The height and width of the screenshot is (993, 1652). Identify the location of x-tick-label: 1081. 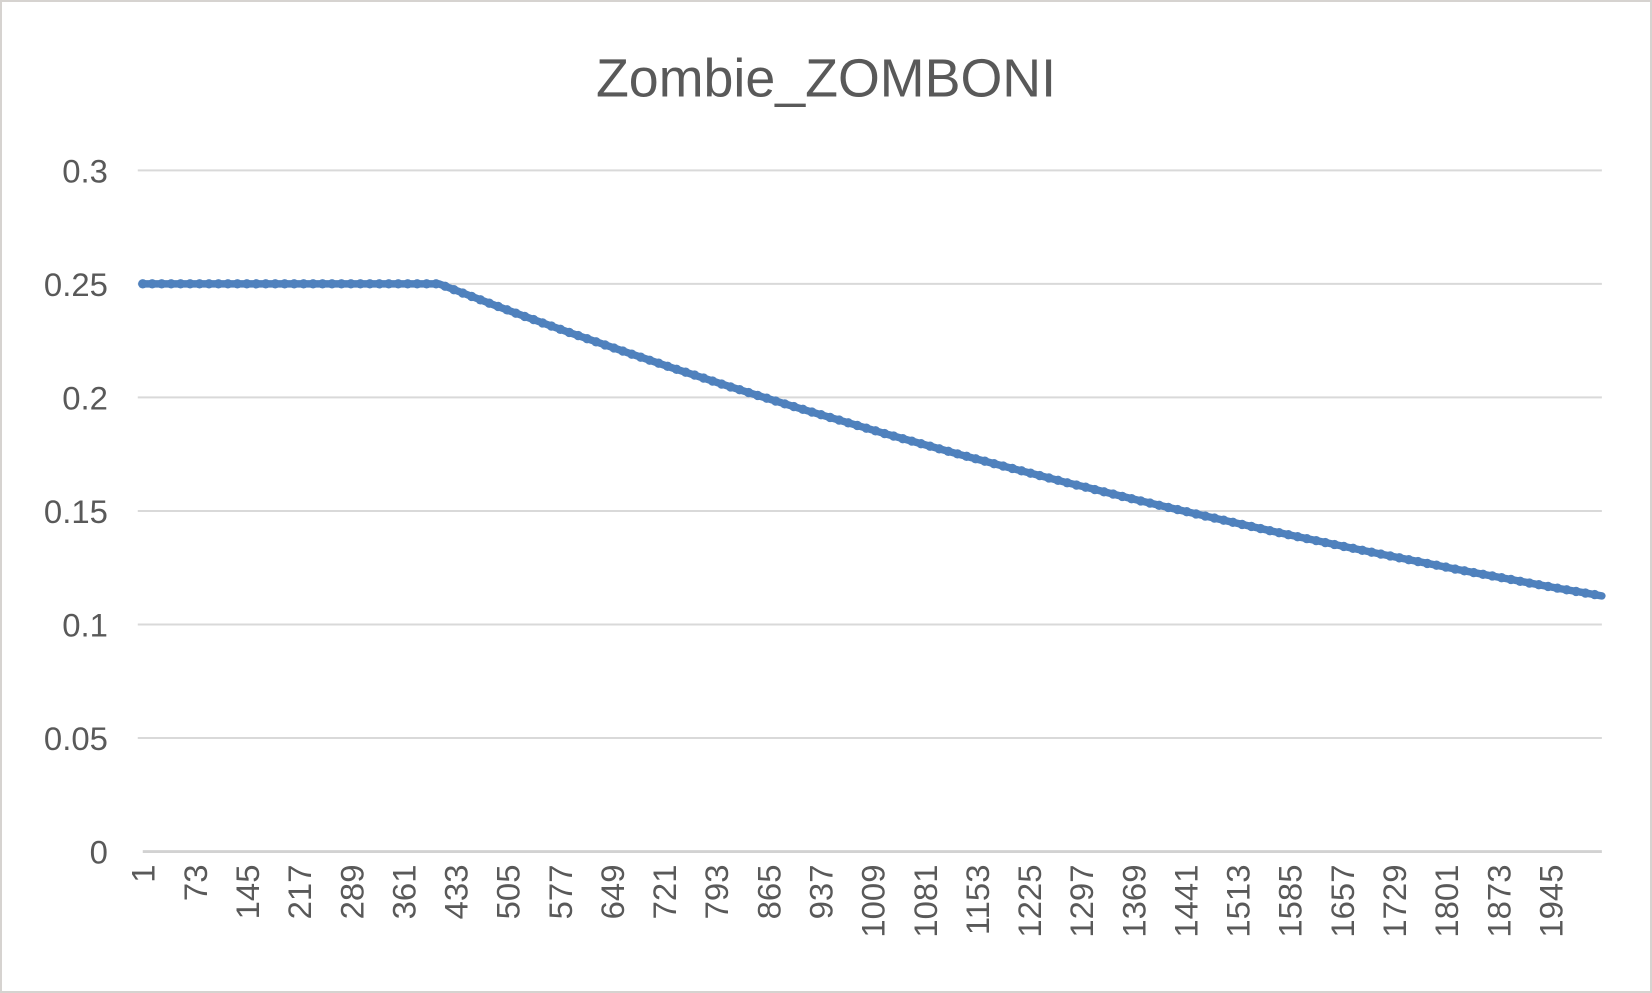
(925, 901).